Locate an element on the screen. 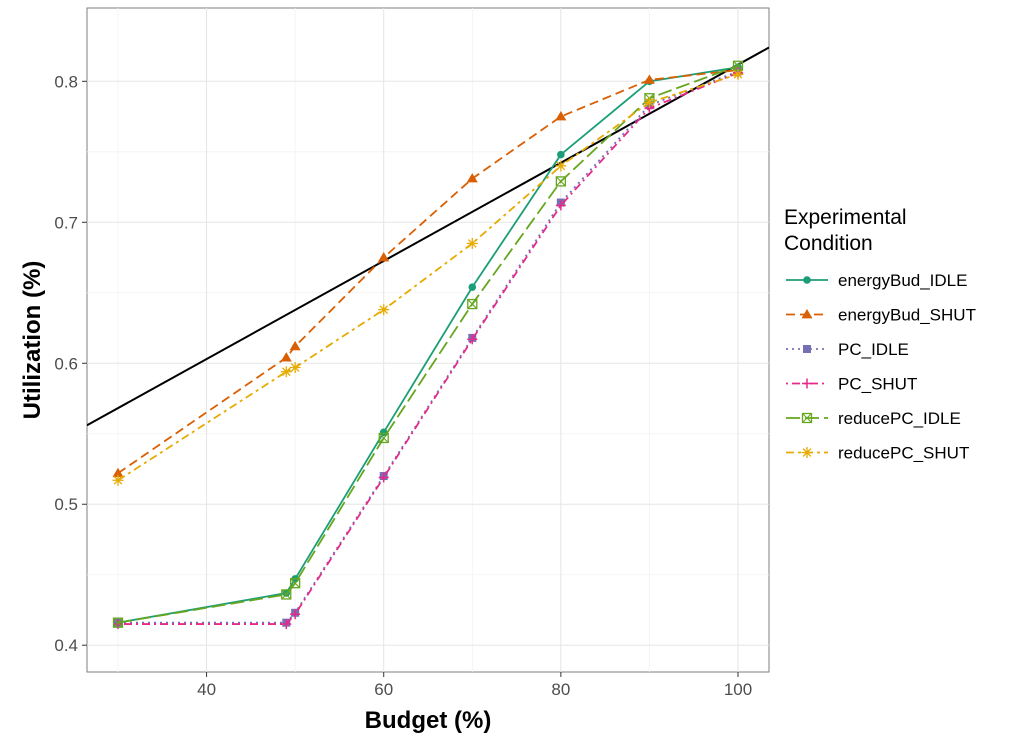 The width and height of the screenshot is (1009, 735). legend-label: reducePC_SHUT is located at coordinates (903, 453).